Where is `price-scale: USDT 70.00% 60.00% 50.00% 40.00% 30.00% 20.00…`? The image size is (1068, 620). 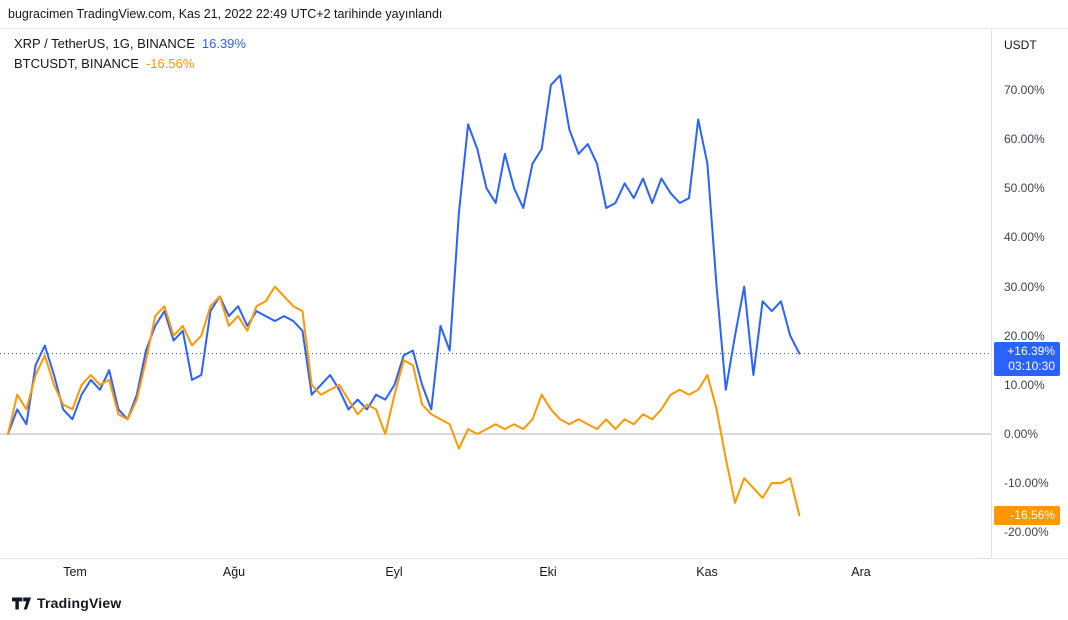
price-scale: USDT 70.00% 60.00% 50.00% 40.00% 30.00% 20.00… is located at coordinates (1029, 293).